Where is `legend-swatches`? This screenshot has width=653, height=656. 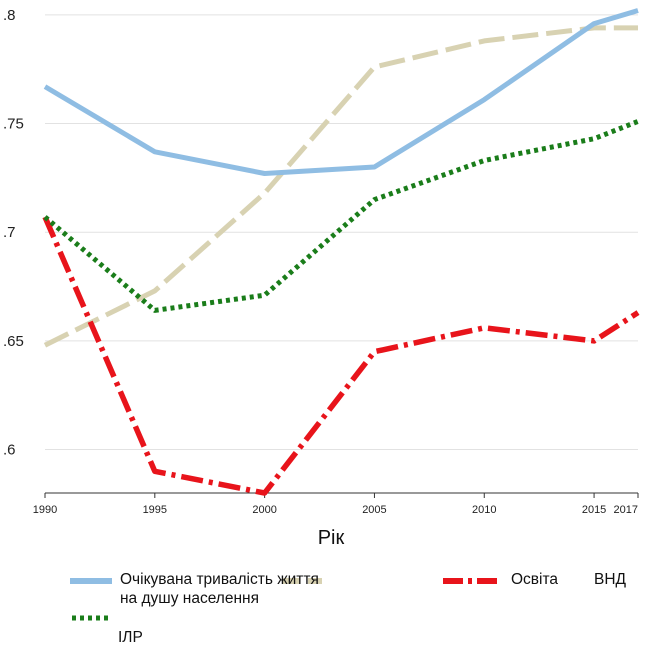 legend-swatches is located at coordinates (285, 599).